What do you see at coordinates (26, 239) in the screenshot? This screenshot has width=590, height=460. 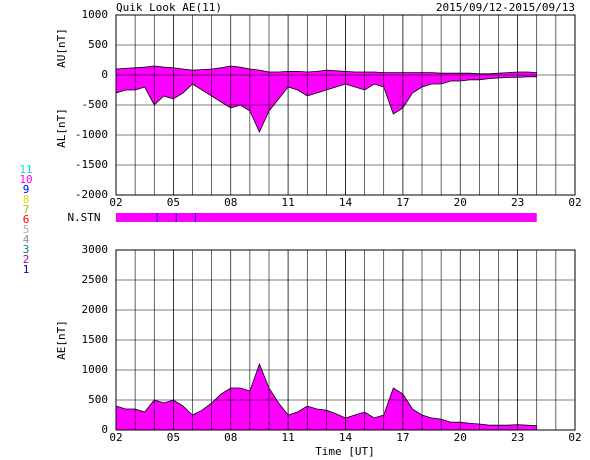 I see `station-legend: 4` at bounding box center [26, 239].